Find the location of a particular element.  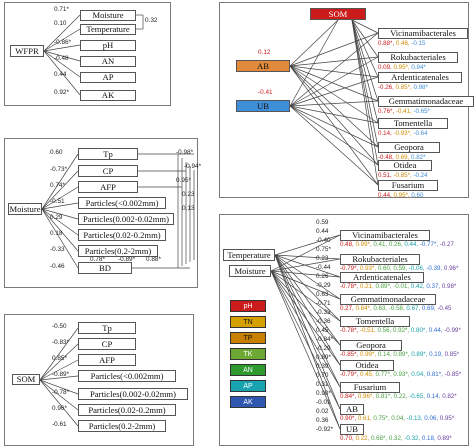

correlation-value: 0.95*, is located at coordinates (402, 195).